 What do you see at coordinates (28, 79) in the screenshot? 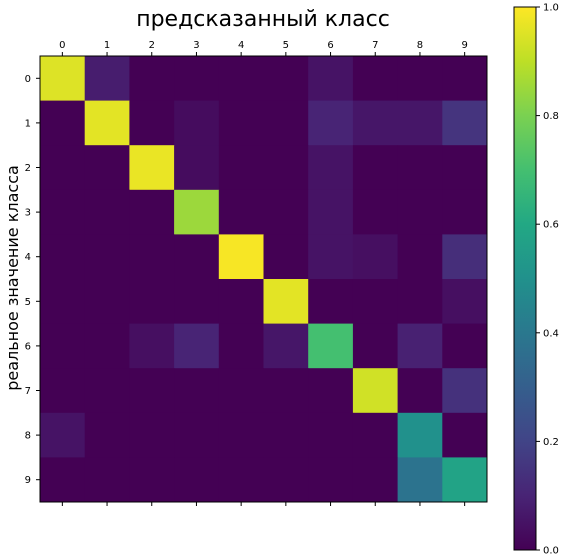
I see `y-tick-label: 0` at bounding box center [28, 79].